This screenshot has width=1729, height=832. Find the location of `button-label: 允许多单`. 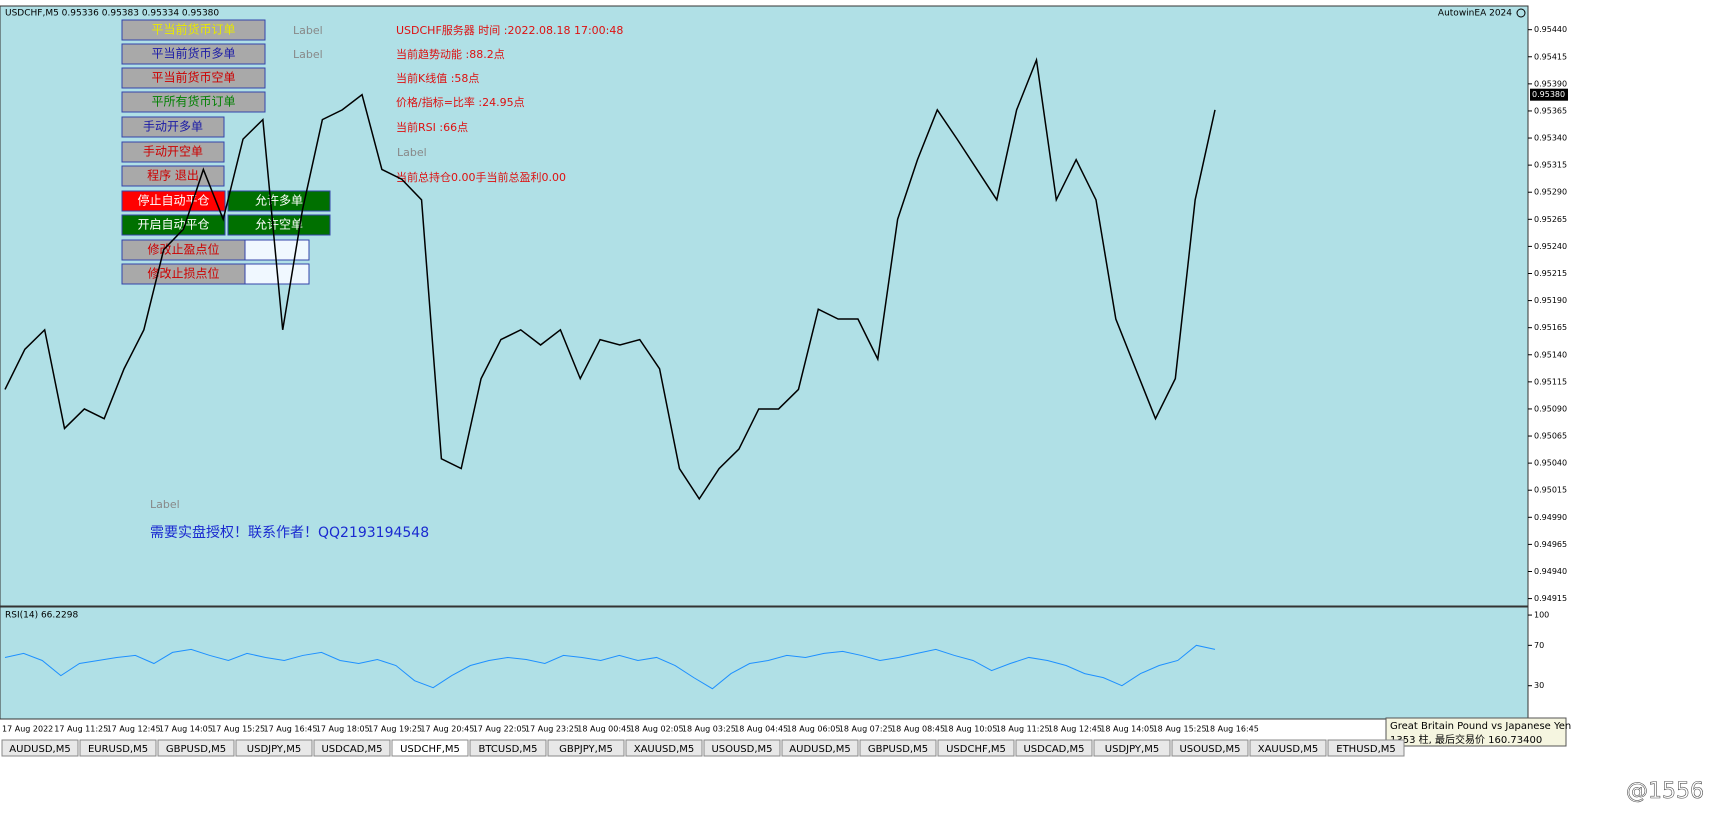

button-label: 允许多单 is located at coordinates (279, 200).